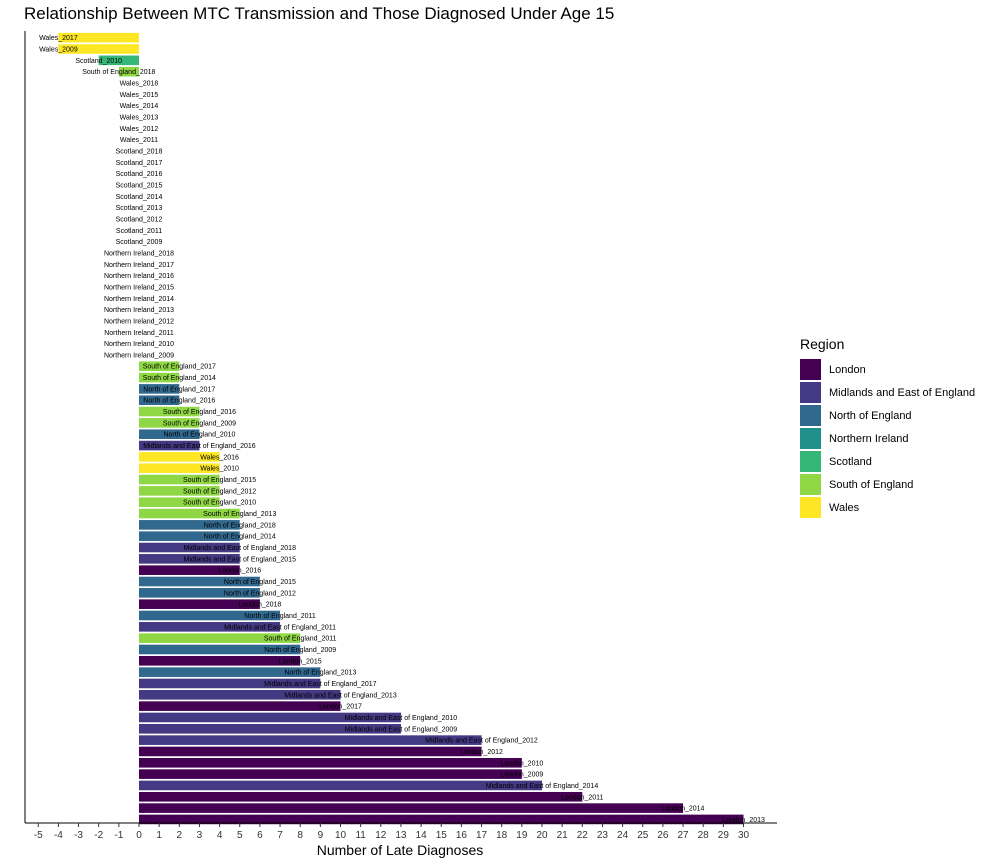 This screenshot has height=866, width=1000. I want to click on x-tick-label: 1, so click(159, 835).